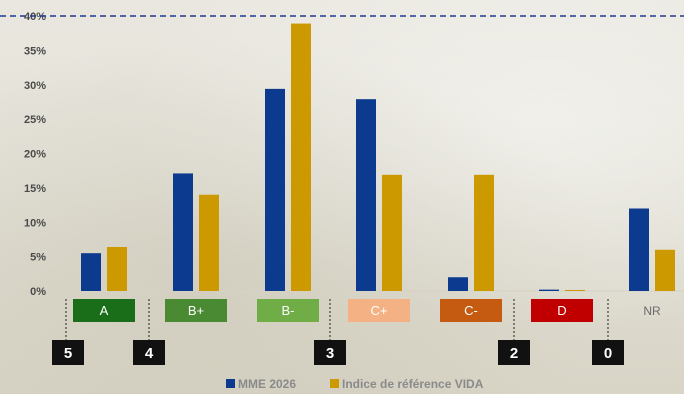 Image resolution: width=684 pixels, height=394 pixels. I want to click on bar-vida-cminus, so click(484, 232).